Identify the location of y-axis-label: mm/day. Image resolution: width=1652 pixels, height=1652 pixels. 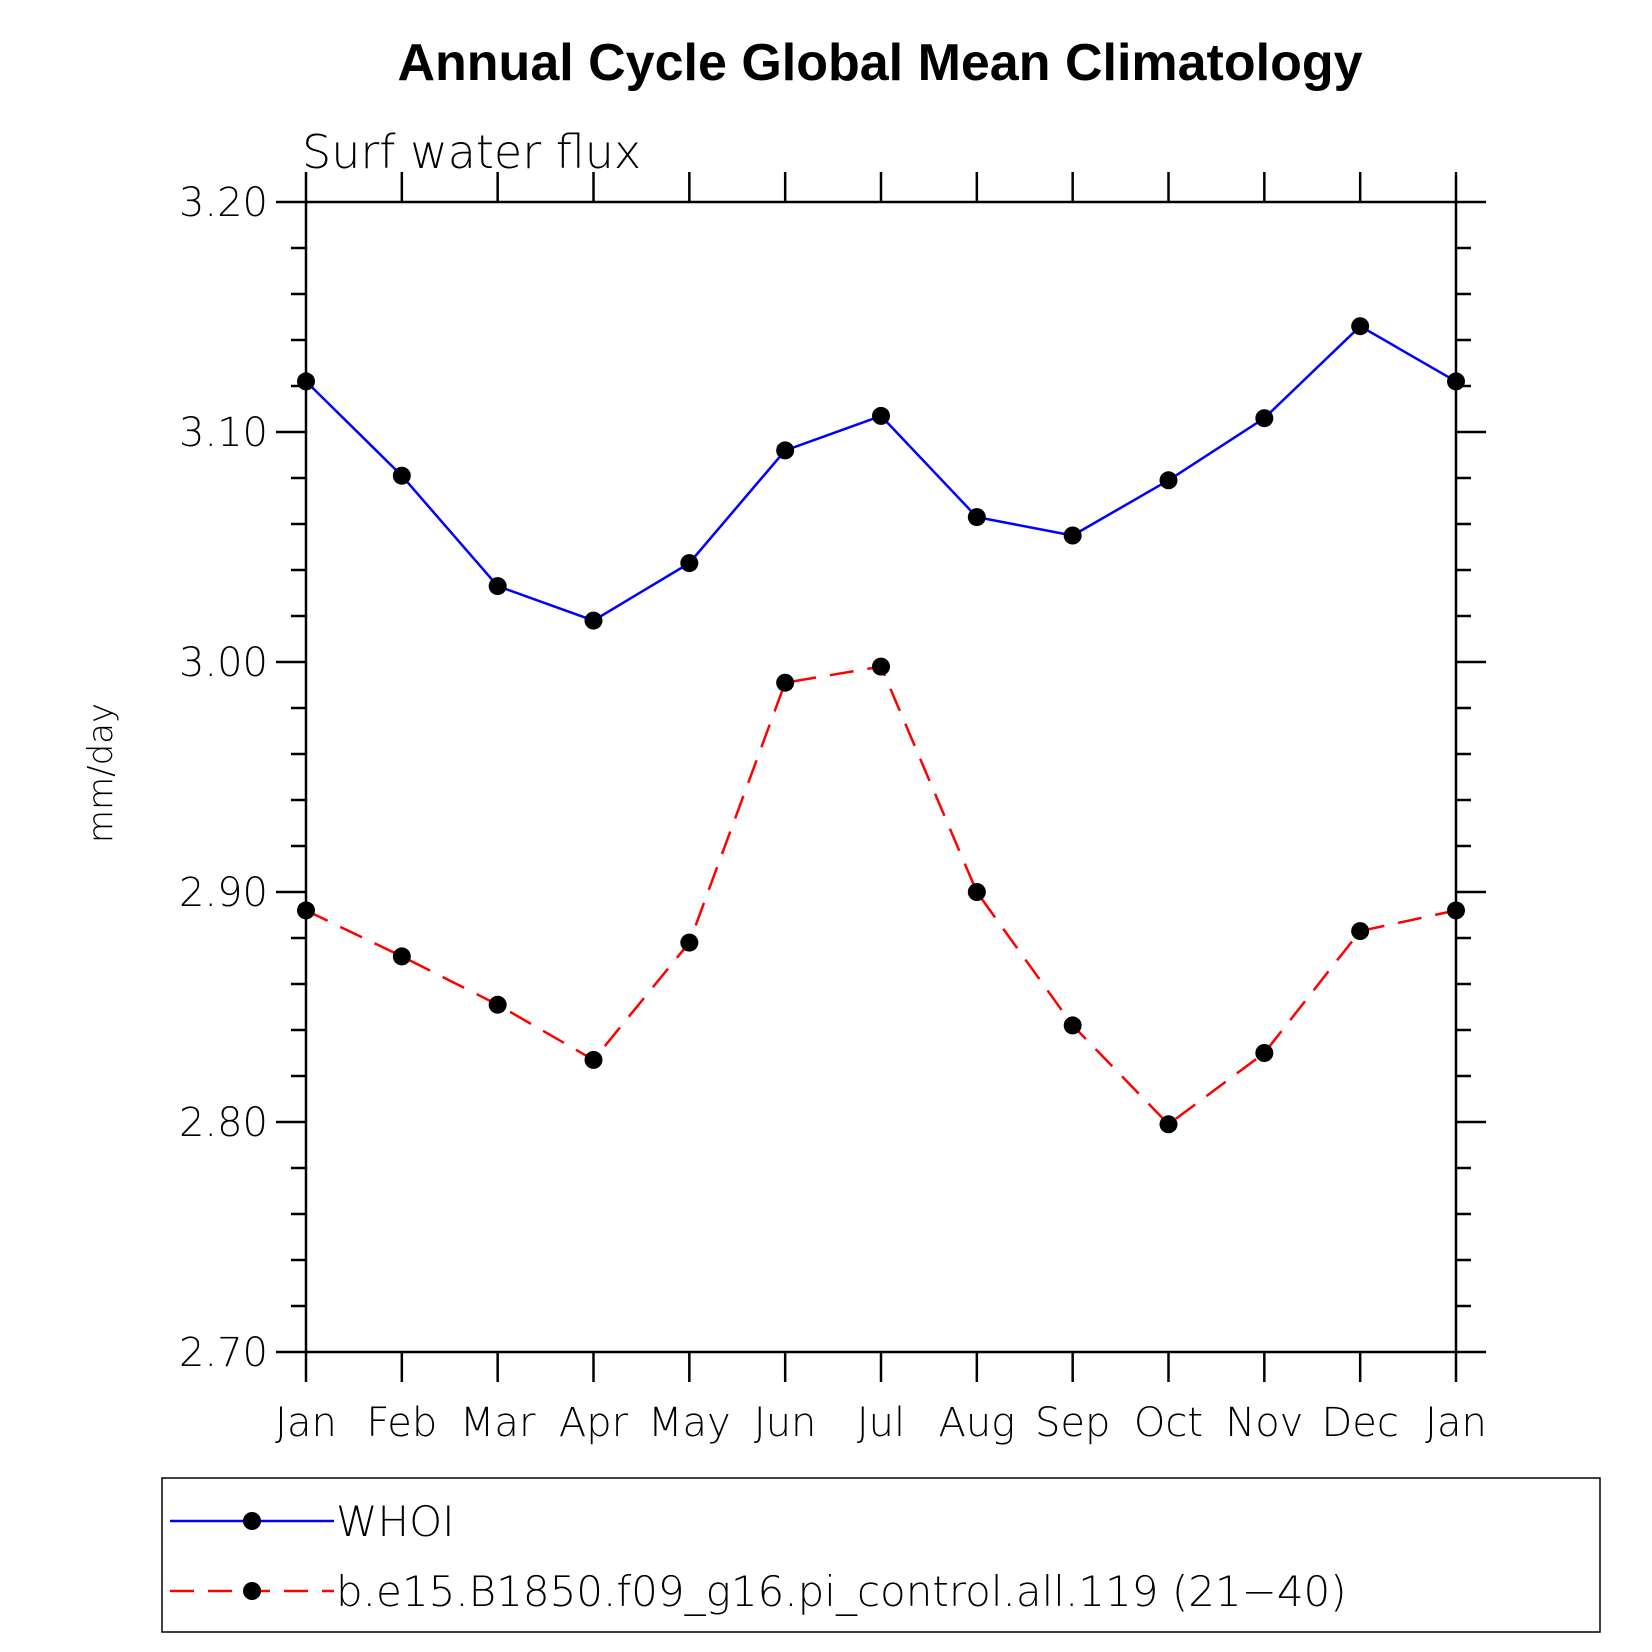
(101, 773).